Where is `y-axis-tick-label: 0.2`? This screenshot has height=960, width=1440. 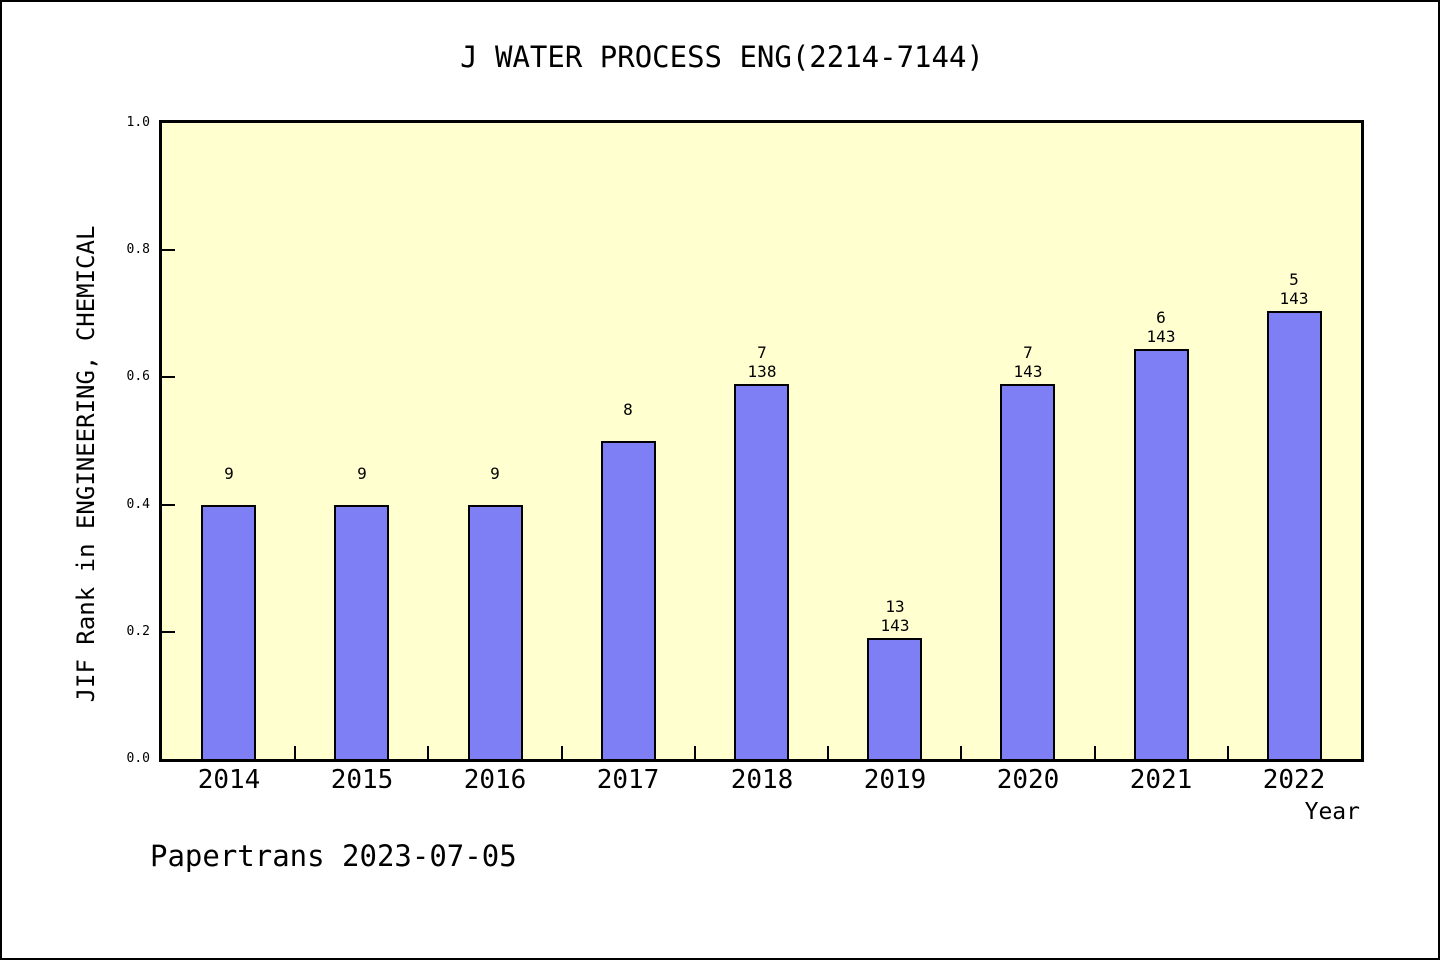 y-axis-tick-label: 0.2 is located at coordinates (138, 631).